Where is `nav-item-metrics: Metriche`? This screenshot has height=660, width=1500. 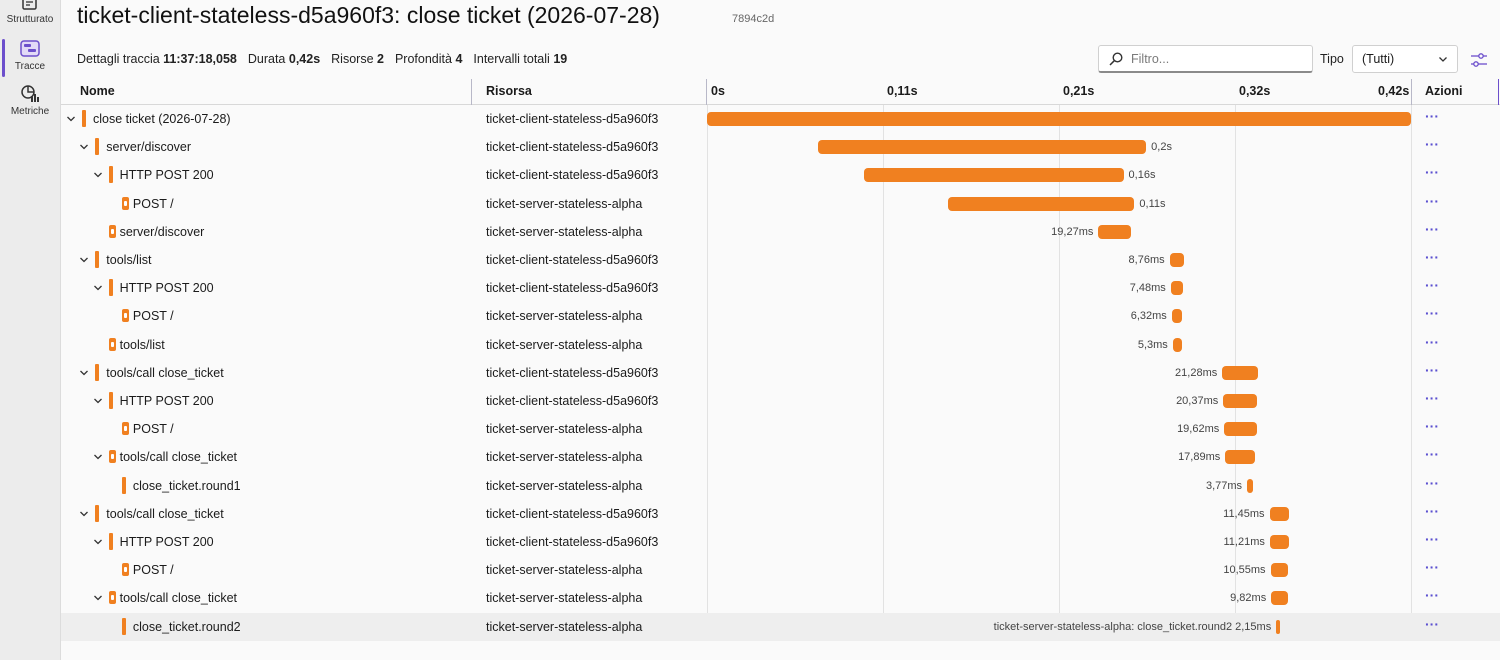 nav-item-metrics: Metriche is located at coordinates (30, 104).